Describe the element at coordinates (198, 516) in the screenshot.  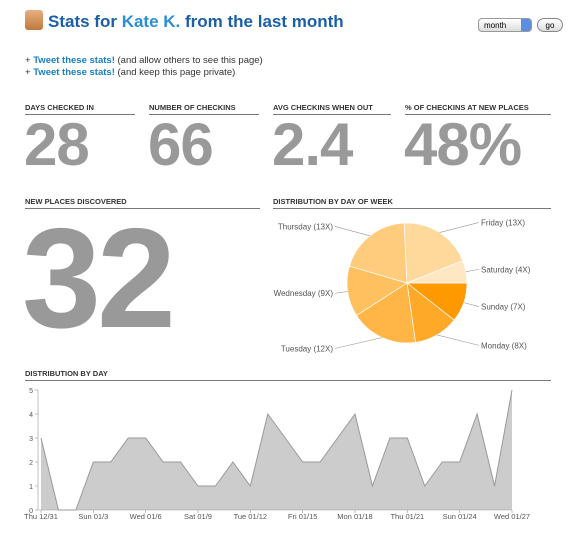
I see `x-tick-label: Sat 01/9` at that location.